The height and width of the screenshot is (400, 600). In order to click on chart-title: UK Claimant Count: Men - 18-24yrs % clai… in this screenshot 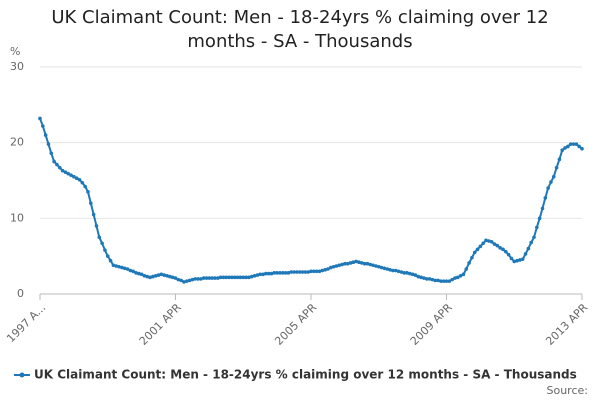, I will do `click(300, 29)`.